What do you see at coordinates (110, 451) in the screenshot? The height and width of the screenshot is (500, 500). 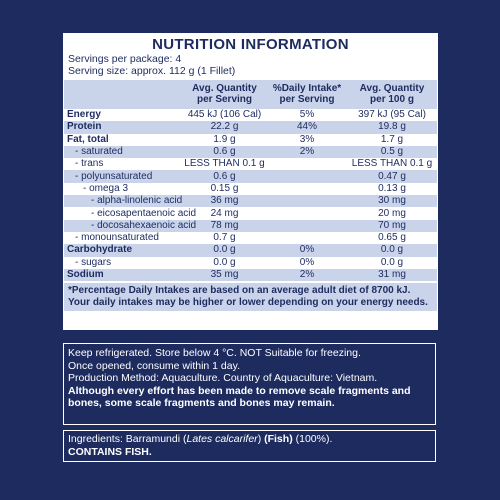 I see `contains: CONTAINS FISH.` at bounding box center [110, 451].